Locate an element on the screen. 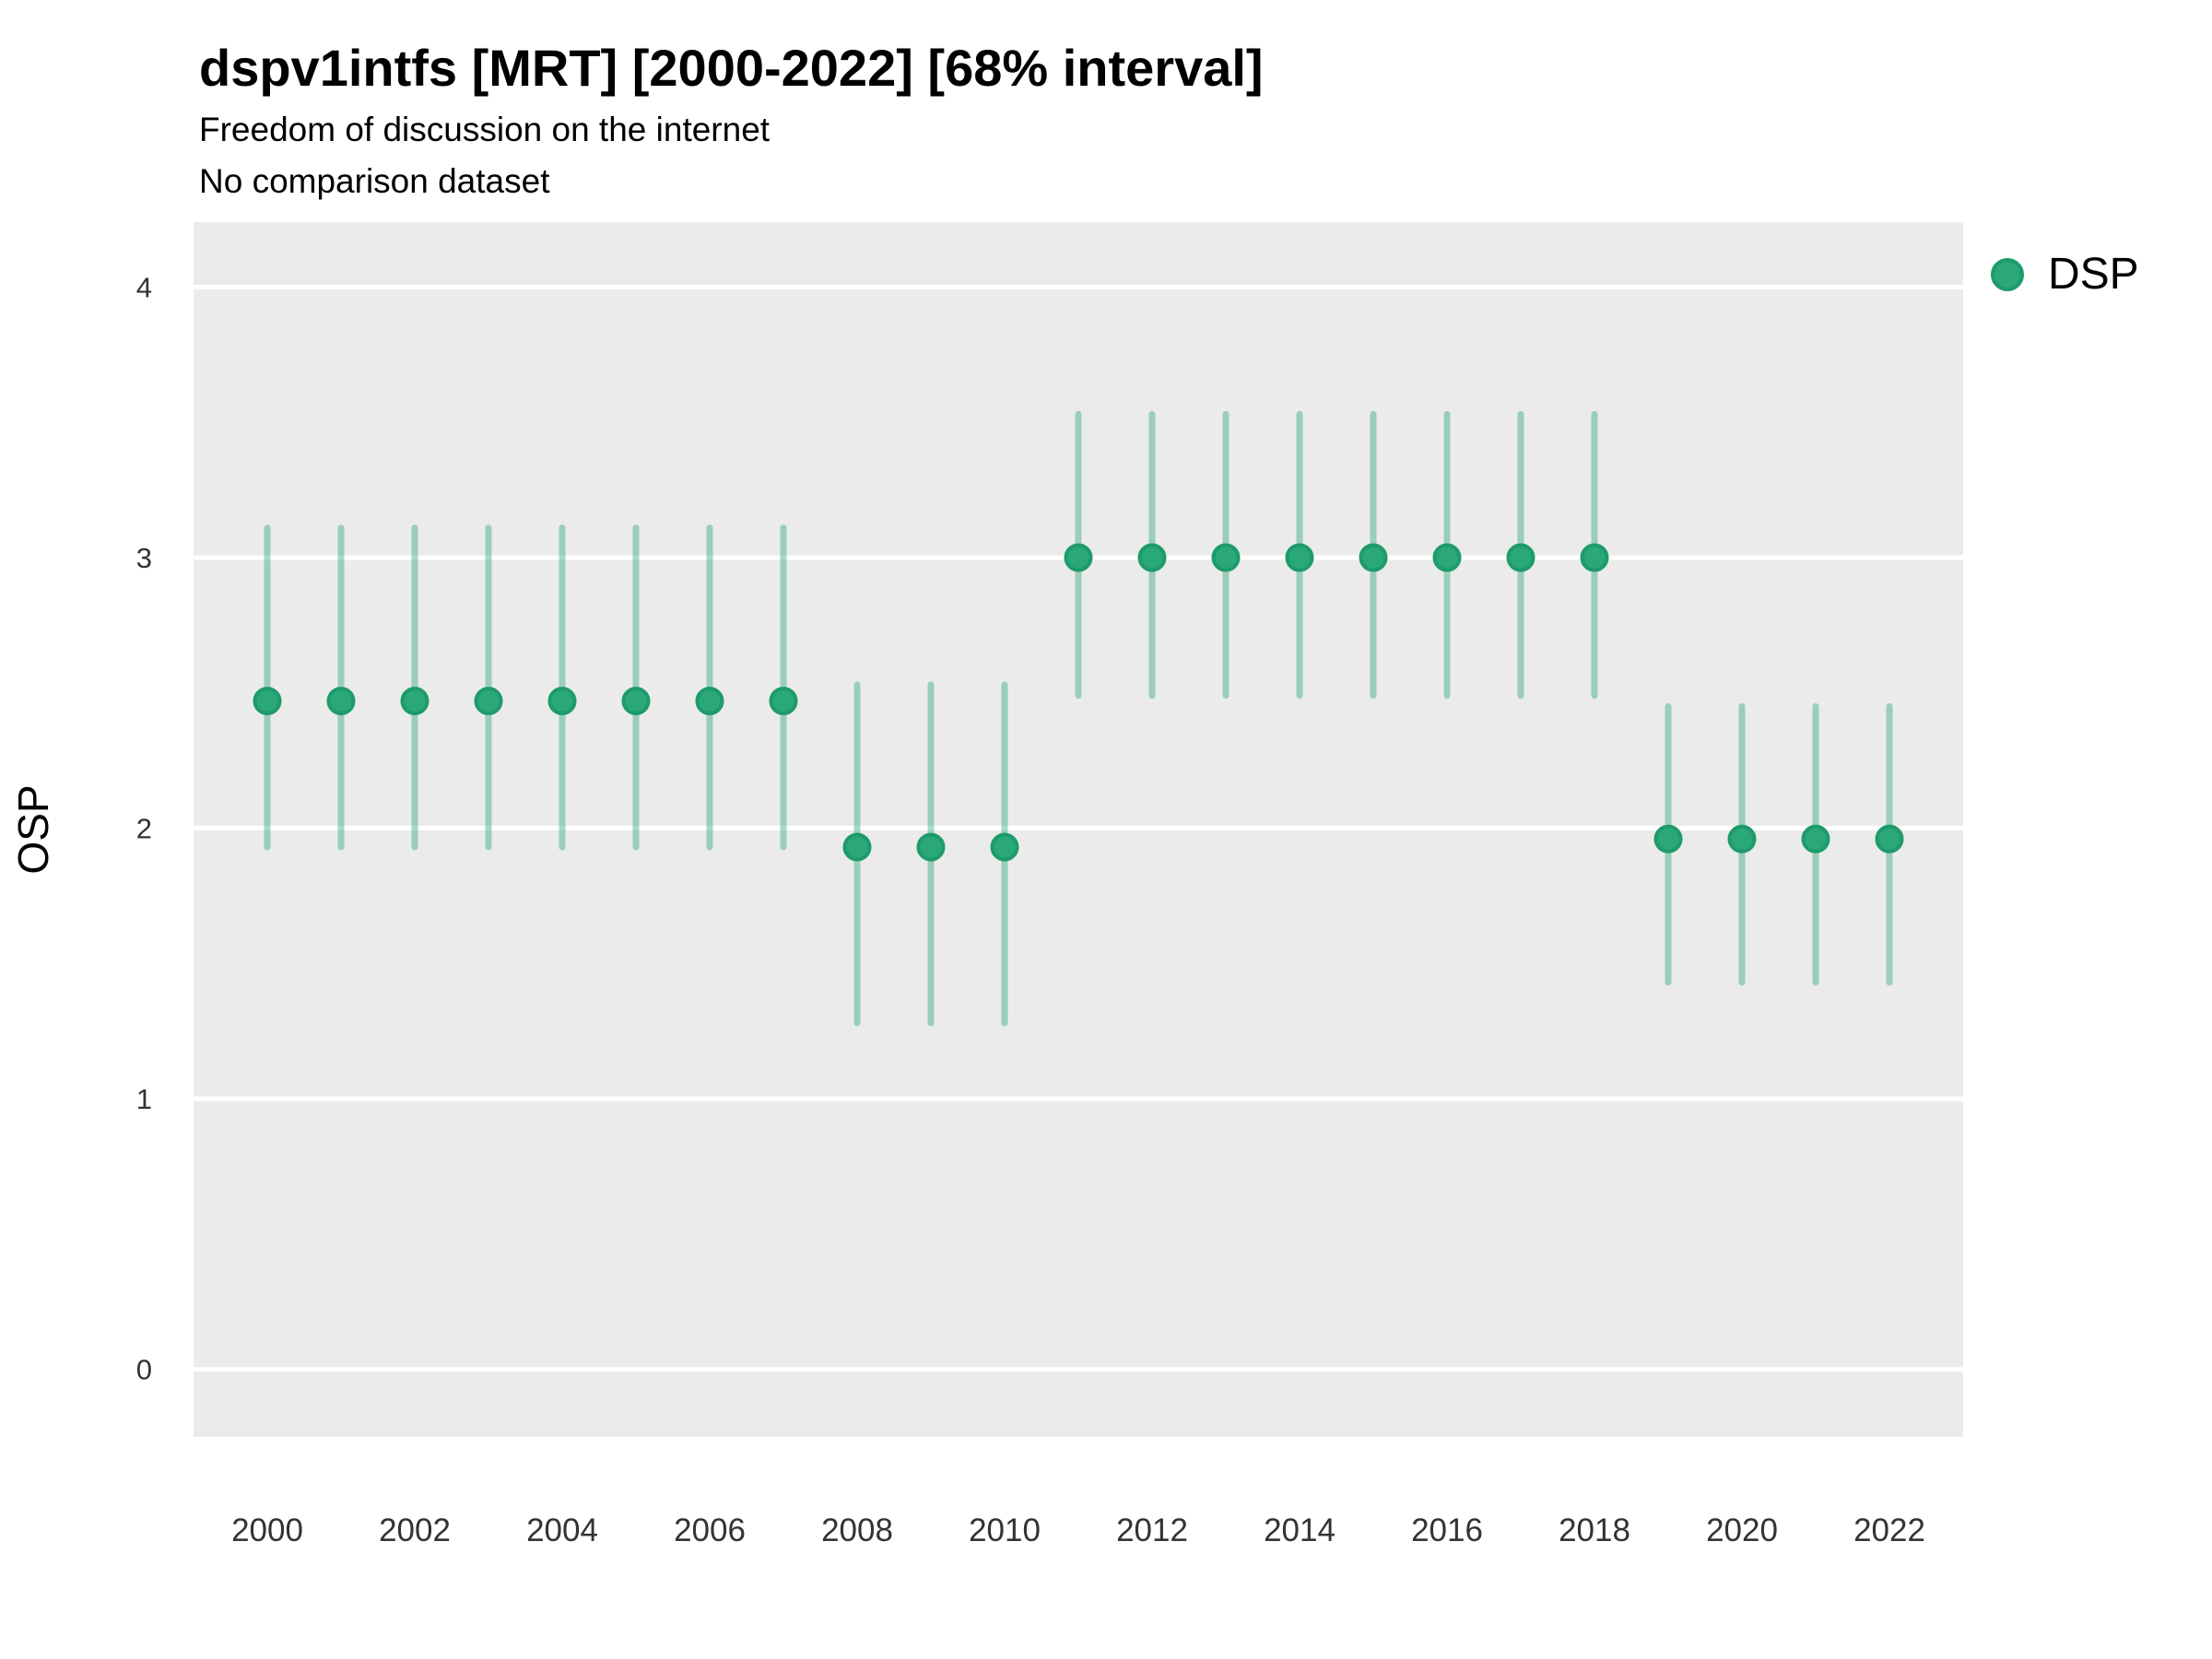 The image size is (2212, 1659). x-tick-label: 2012 is located at coordinates (1152, 1530).